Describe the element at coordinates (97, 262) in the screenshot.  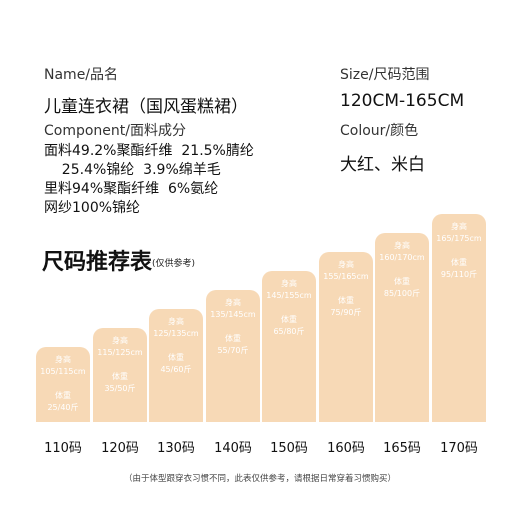
I see `size-chart-title: 尺码推荐表` at that location.